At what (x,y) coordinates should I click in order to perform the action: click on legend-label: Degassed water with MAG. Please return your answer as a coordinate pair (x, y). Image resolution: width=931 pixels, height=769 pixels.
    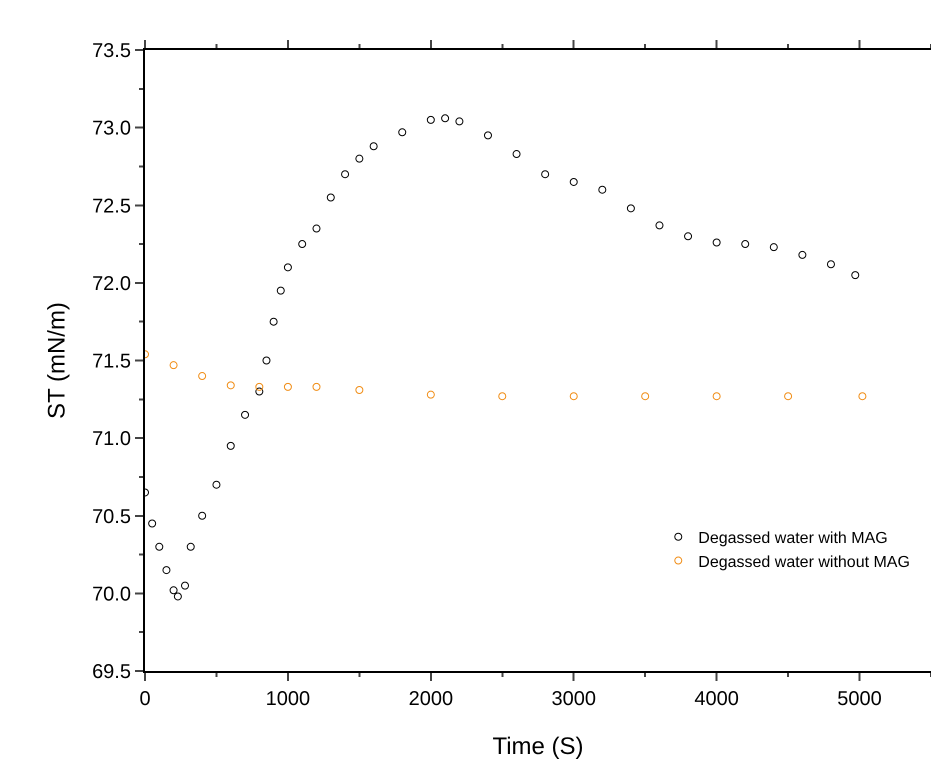
    Looking at the image, I should click on (793, 538).